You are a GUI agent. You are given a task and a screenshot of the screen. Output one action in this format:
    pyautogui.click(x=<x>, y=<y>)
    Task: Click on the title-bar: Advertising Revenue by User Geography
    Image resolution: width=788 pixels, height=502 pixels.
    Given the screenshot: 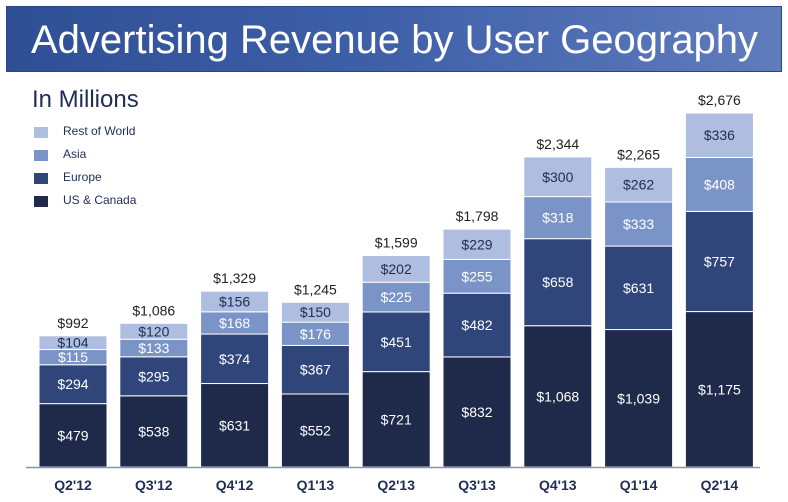 What is the action you would take?
    pyautogui.click(x=394, y=39)
    